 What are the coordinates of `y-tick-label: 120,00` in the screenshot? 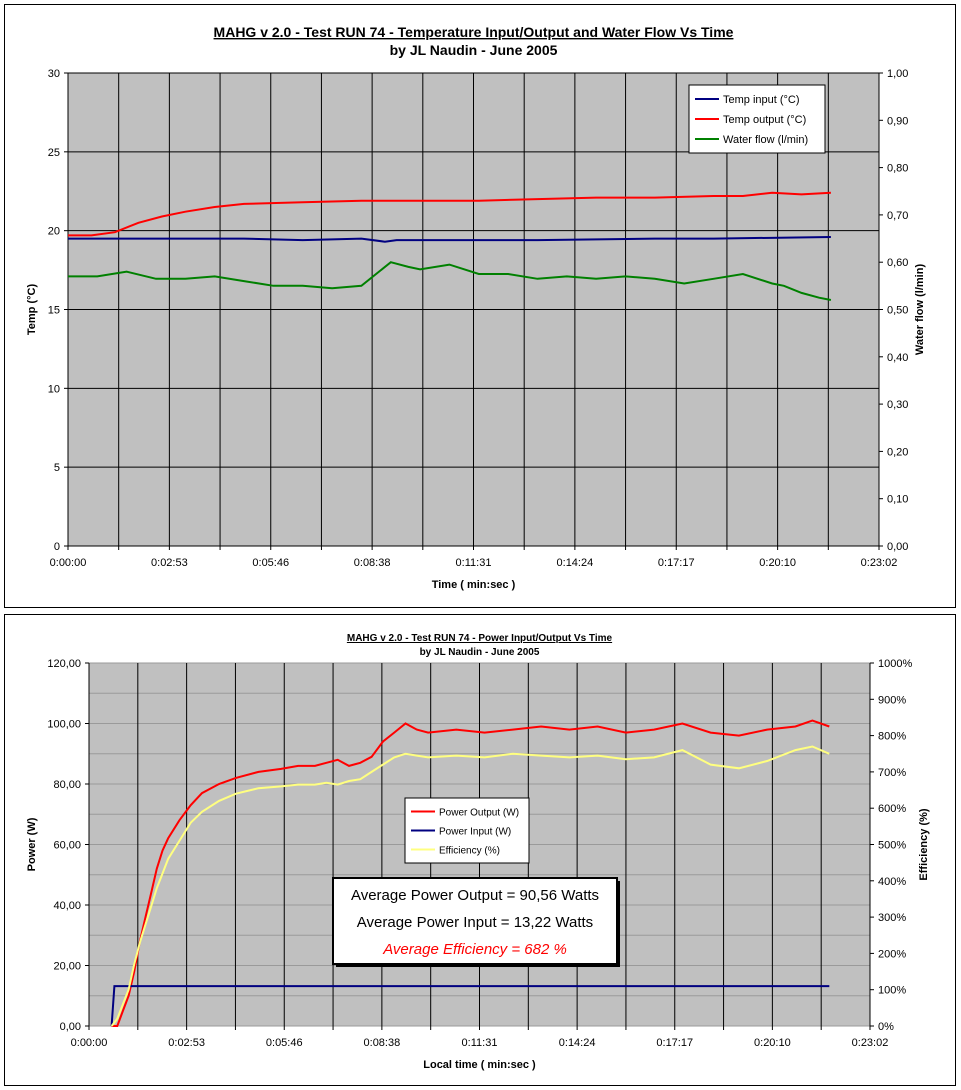 It's located at (64, 664).